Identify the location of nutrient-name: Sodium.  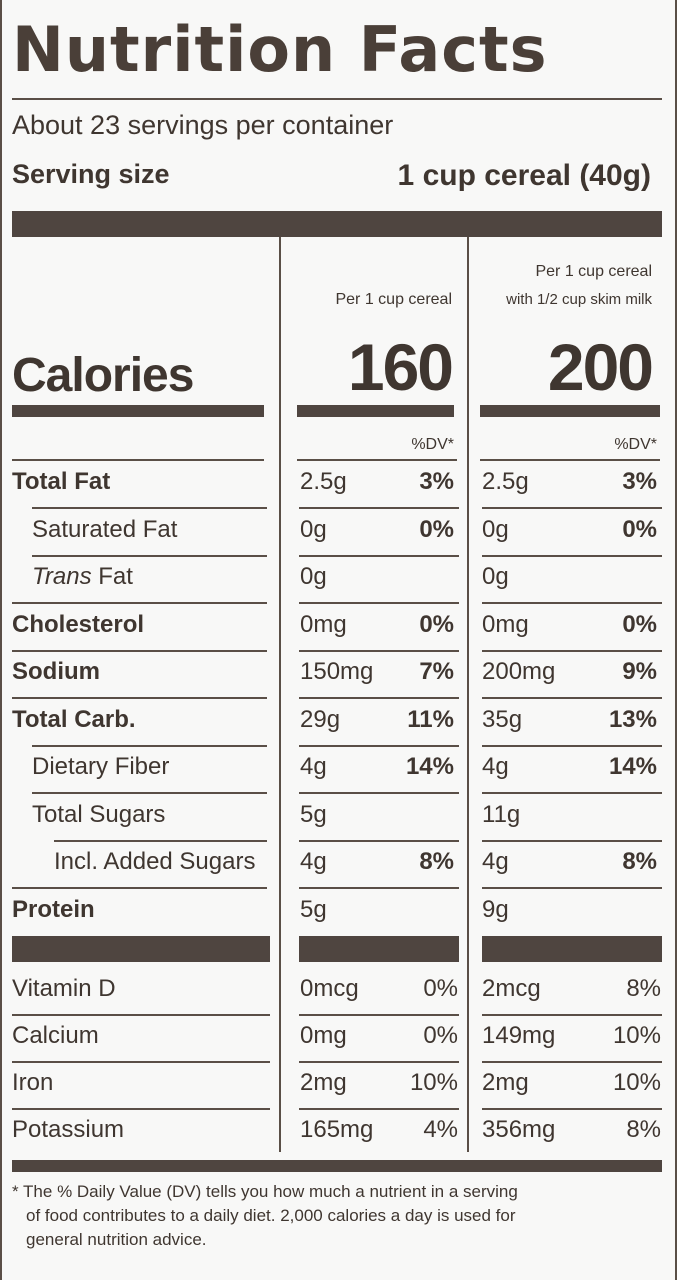
(56, 671).